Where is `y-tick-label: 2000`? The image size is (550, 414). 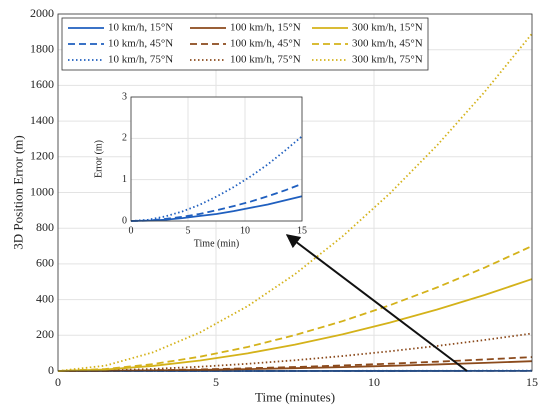
y-tick-label: 2000 is located at coordinates (42, 13).